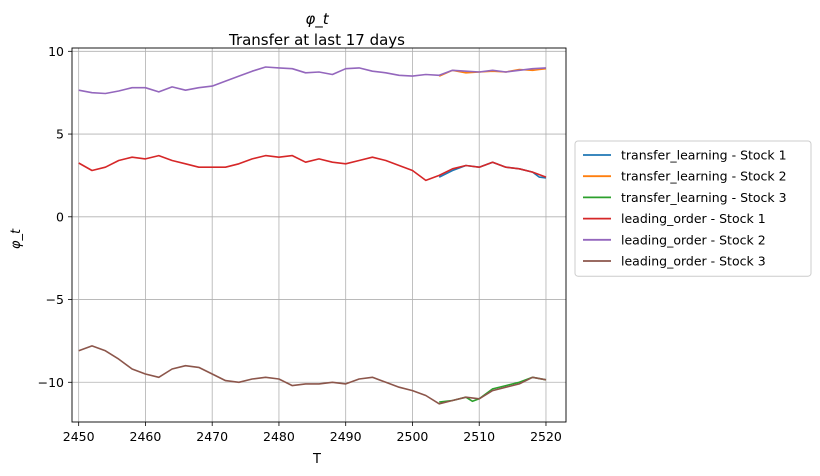  What do you see at coordinates (16, 238) in the screenshot?
I see `y-axis-label: φ_t` at bounding box center [16, 238].